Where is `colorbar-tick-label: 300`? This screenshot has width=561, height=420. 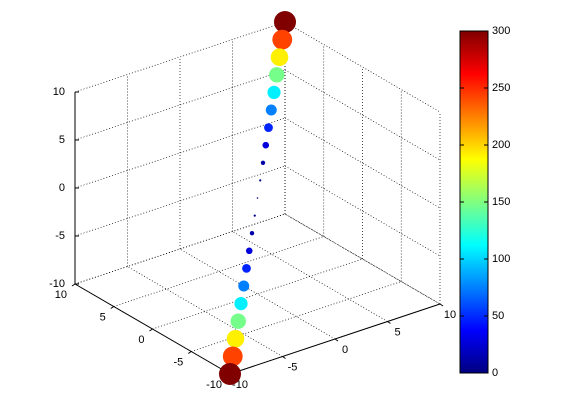
colorbar-tick-label: 300 is located at coordinates (501, 31).